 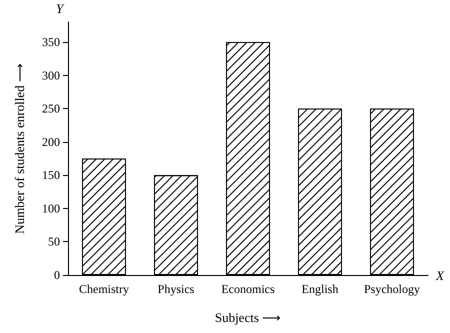 What do you see at coordinates (248, 317) in the screenshot?
I see `x-axis-title: Subjects ⟶` at bounding box center [248, 317].